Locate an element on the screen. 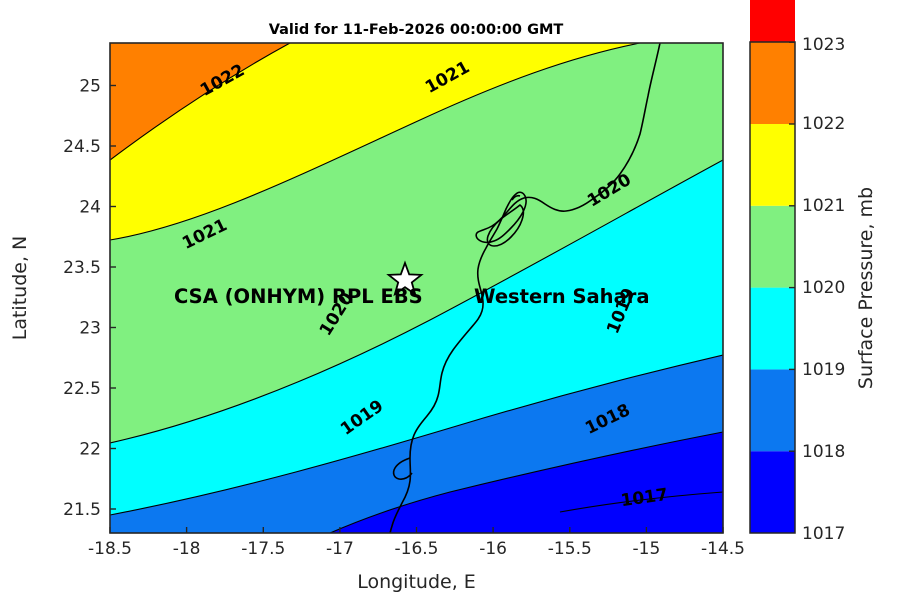  x-tick-label-7: -15 is located at coordinates (647, 549).